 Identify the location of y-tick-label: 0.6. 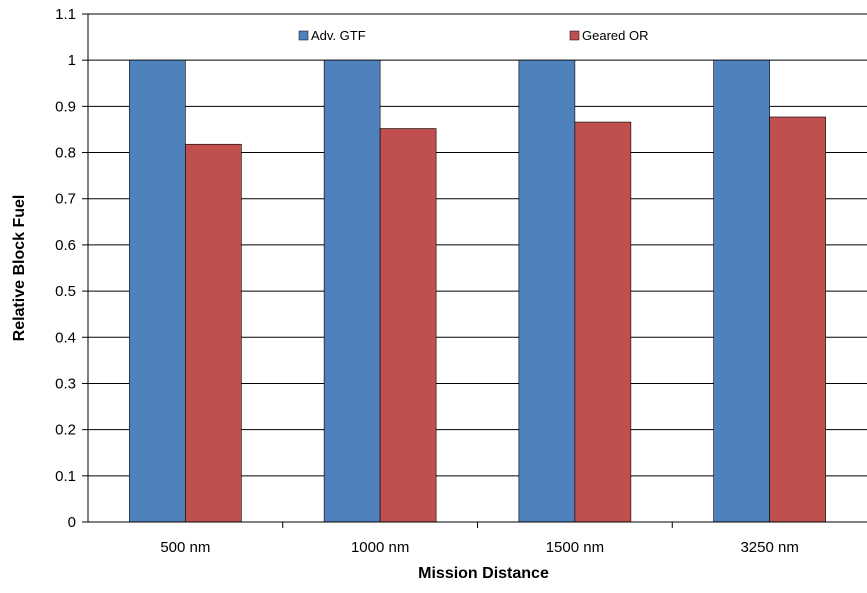
(65, 245).